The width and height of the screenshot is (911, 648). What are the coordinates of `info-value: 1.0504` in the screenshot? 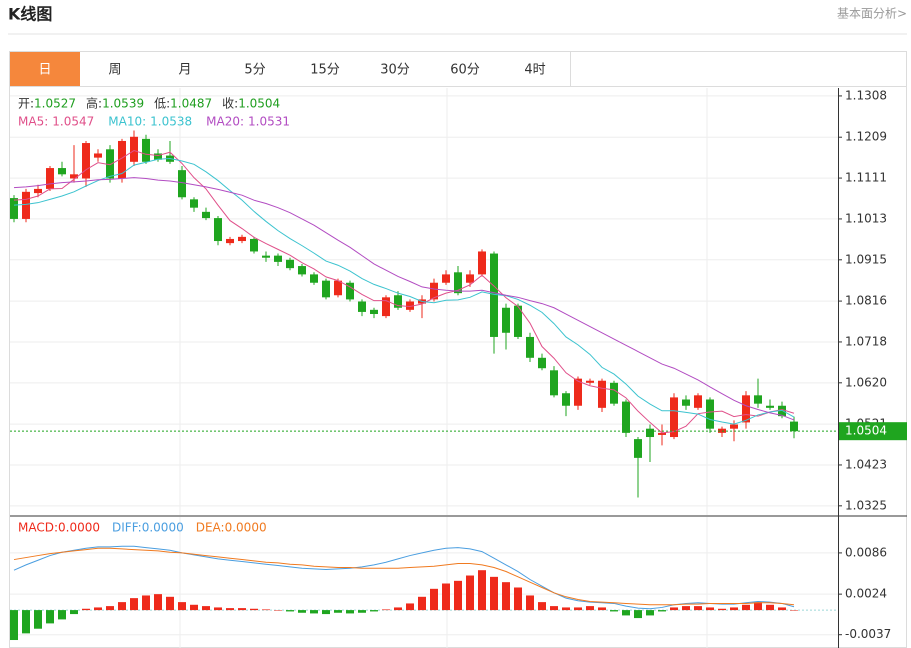 It's located at (259, 104).